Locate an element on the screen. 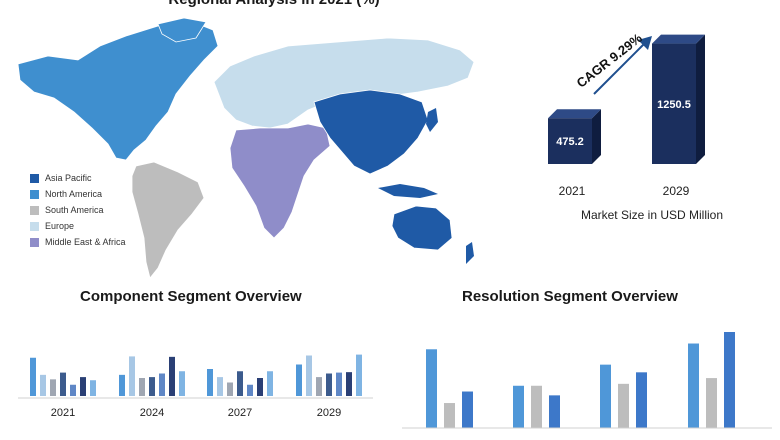 This screenshot has width=780, height=440. legend-item-north-america: North America is located at coordinates (100, 194).